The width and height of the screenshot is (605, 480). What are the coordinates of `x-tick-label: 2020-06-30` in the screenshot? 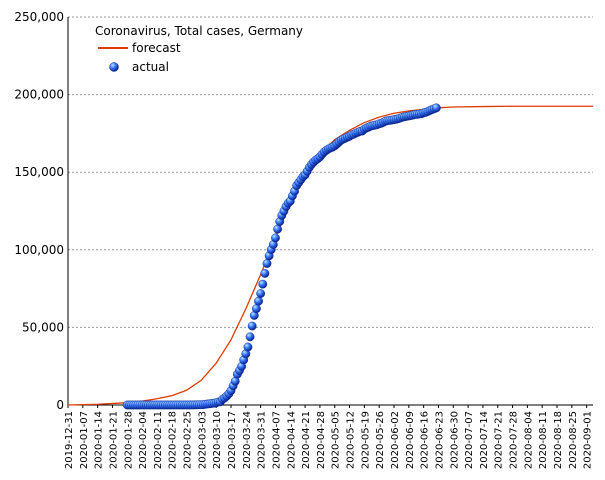 It's located at (454, 440).